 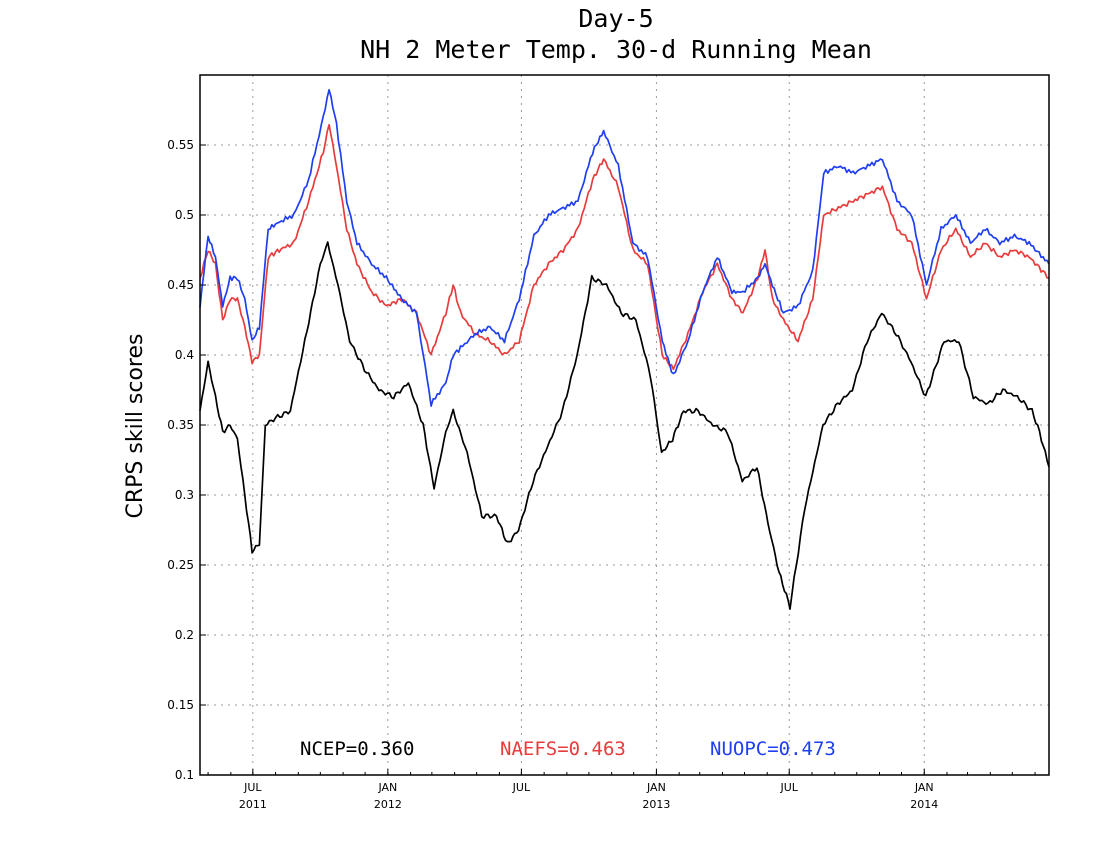 I want to click on legend: NCEP=0.360 NAEFS=0.463 NUOPC=0.473, so click(x=568, y=749).